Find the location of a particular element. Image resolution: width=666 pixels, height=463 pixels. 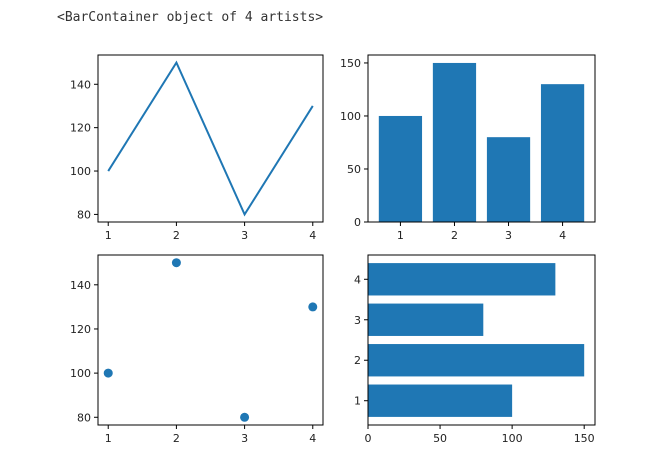

y-tick-label: 4 is located at coordinates (357, 279).